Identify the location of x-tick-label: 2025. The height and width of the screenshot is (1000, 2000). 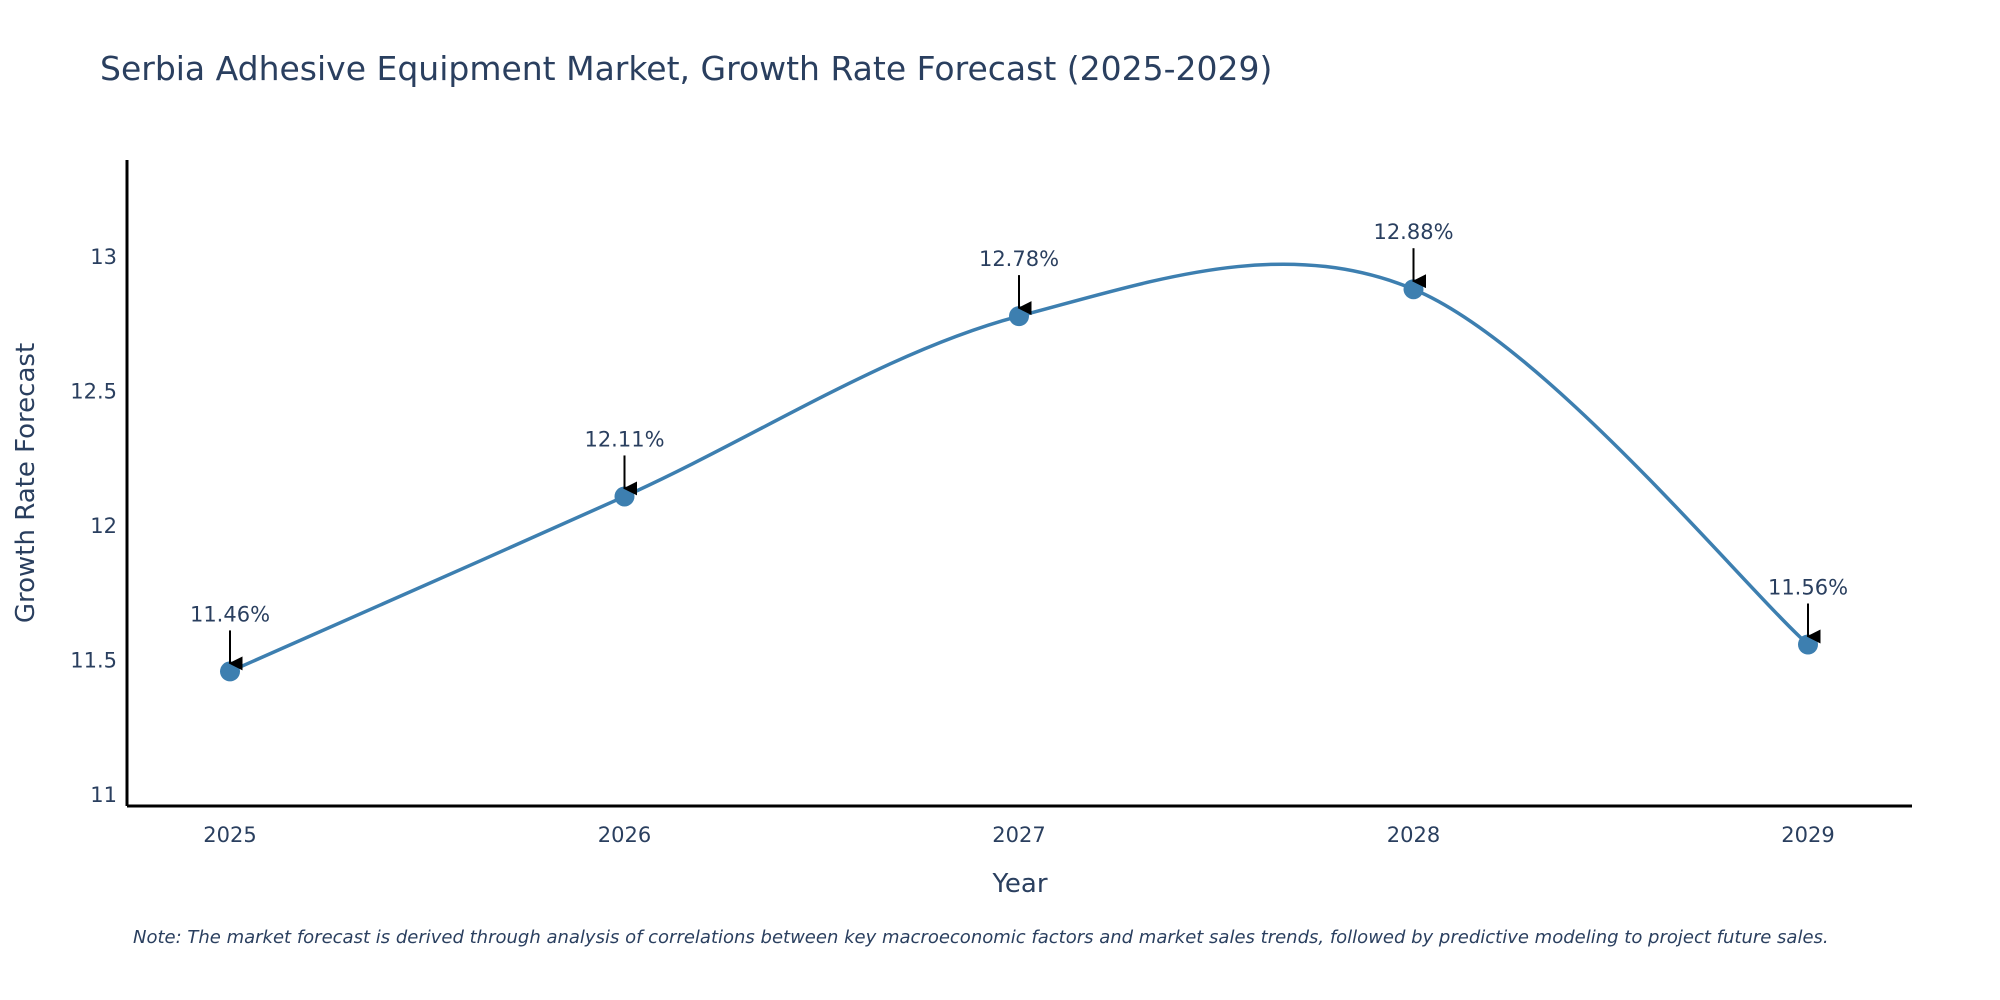
(229, 835).